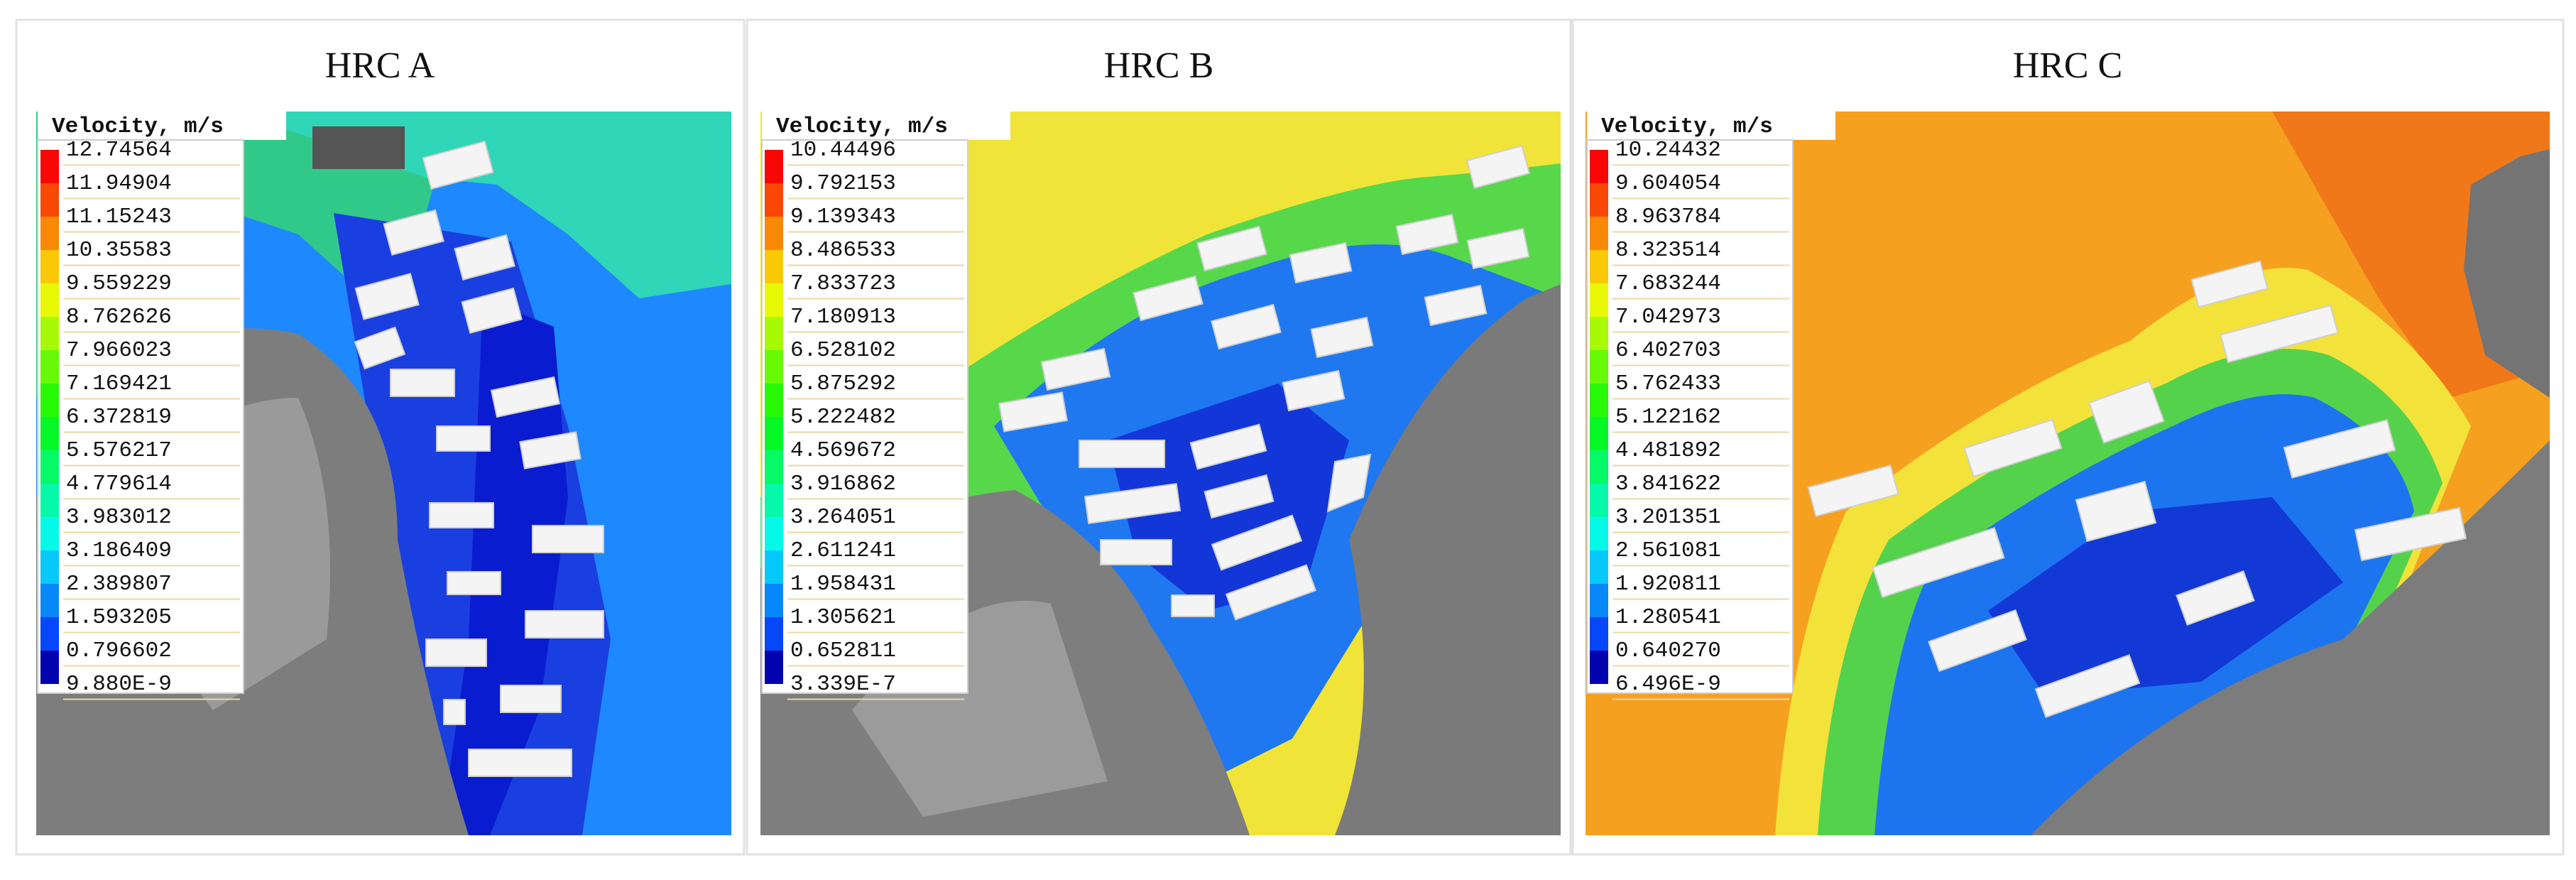 The image size is (2576, 880). I want to click on legend-label: 6.496E-9, so click(1668, 684).